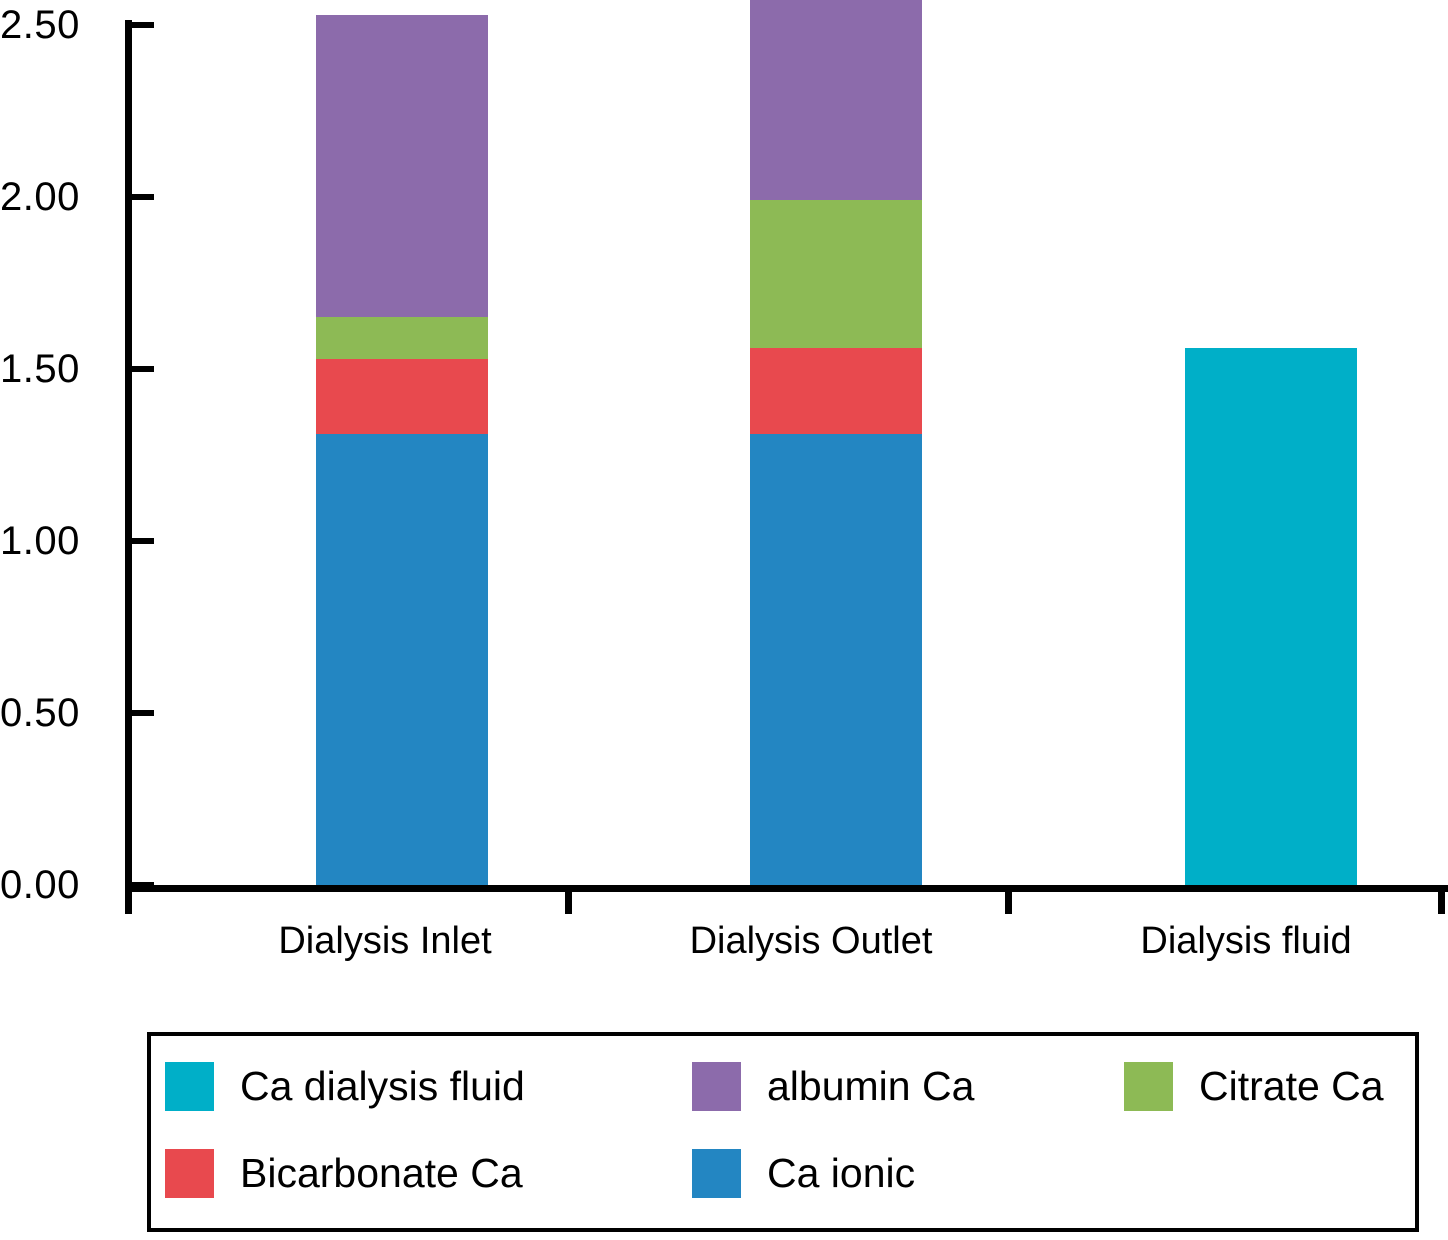 The image size is (1448, 1240). I want to click on legend-swatch-bicarbonate-ca, so click(189, 1173).